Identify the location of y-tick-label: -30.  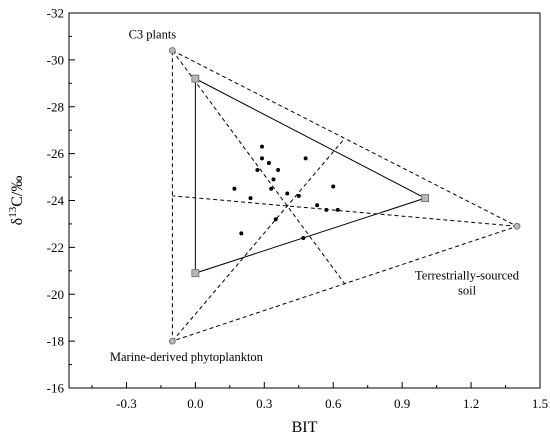
(55, 59).